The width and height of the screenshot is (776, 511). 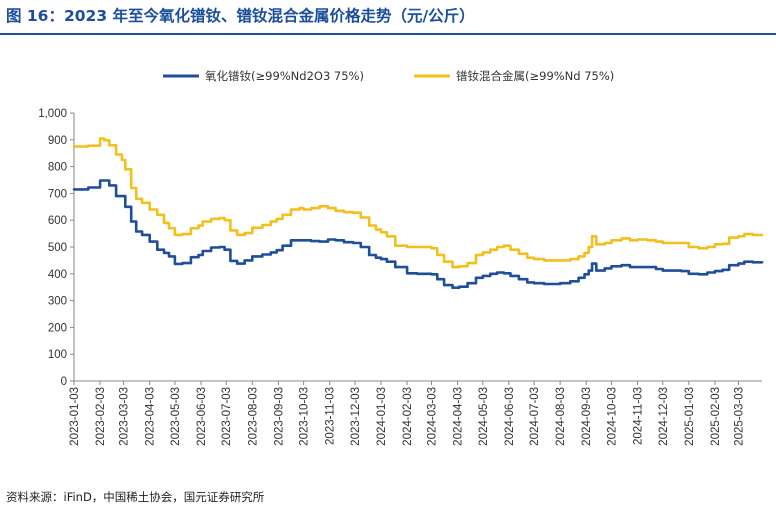 I want to click on x-tick-label: 2024-10-03, so click(x=612, y=416).